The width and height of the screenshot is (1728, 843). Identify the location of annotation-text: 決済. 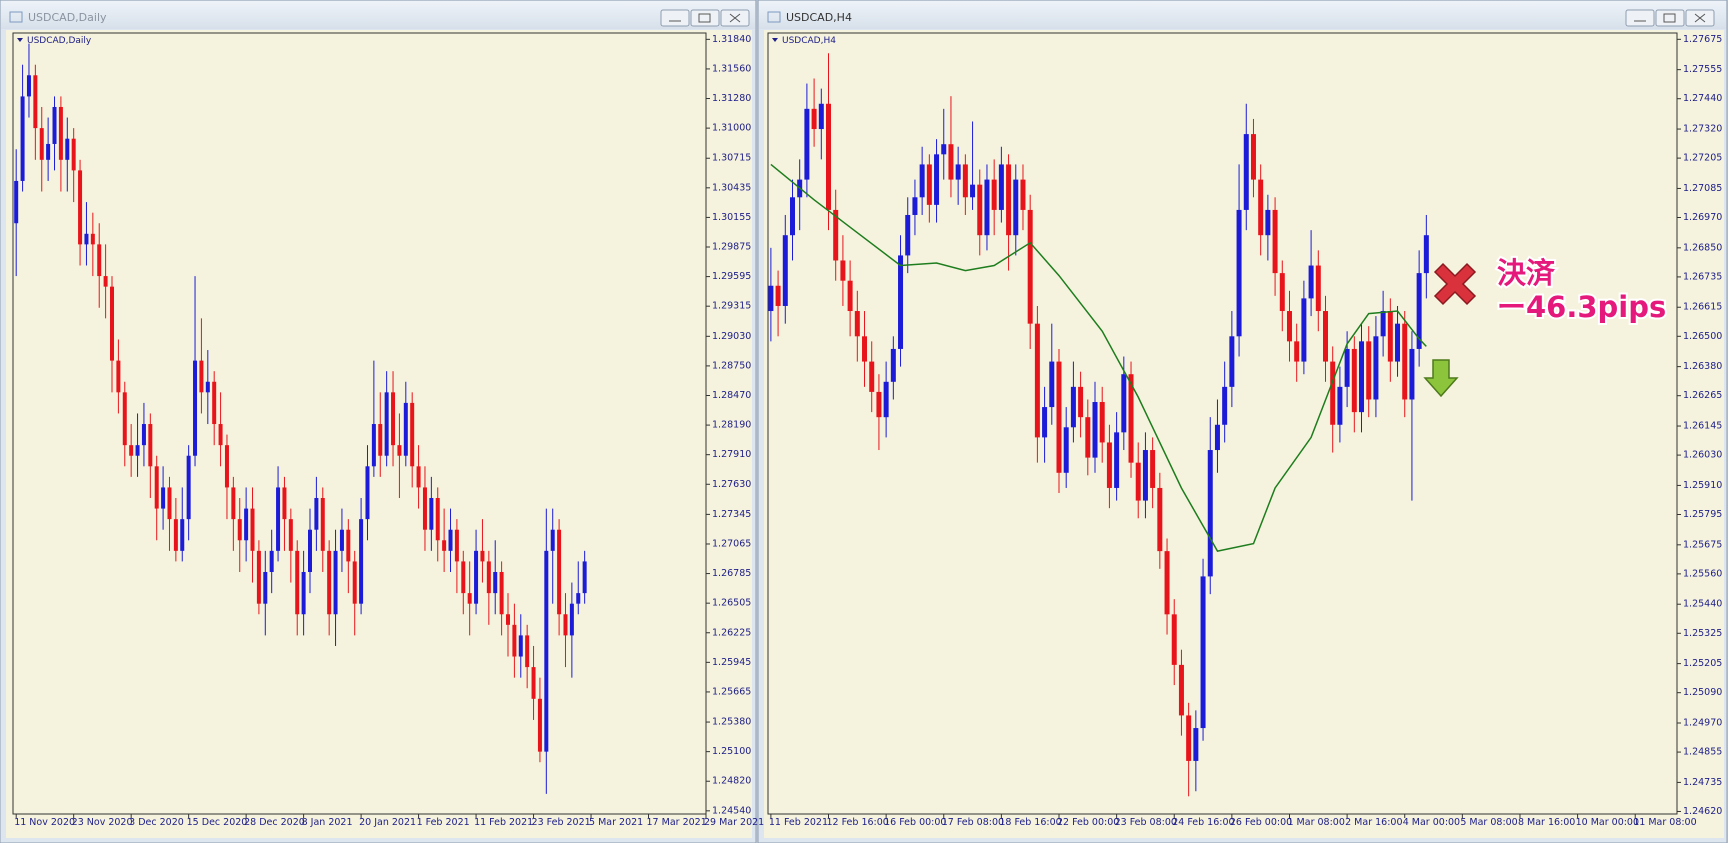
(1526, 273).